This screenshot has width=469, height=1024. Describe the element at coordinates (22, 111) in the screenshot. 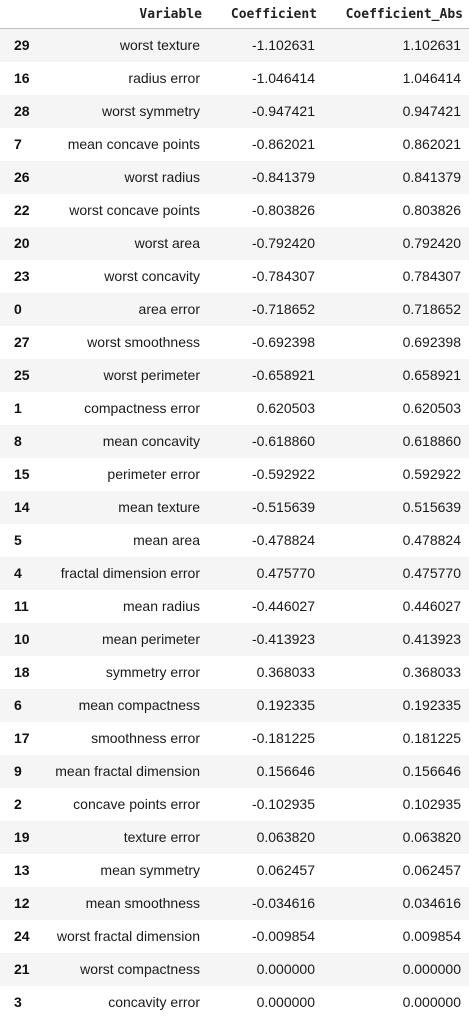

I see `row-index: 28` at that location.